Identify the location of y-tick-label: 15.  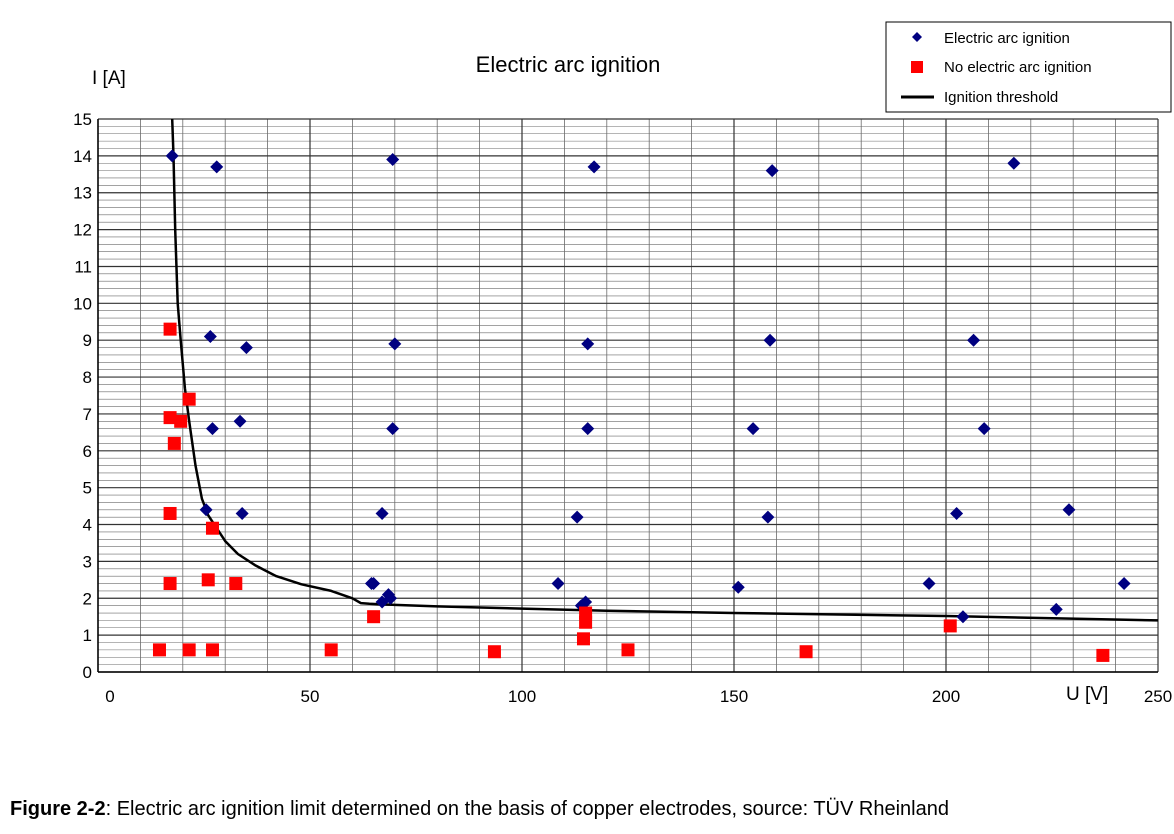
(82, 119).